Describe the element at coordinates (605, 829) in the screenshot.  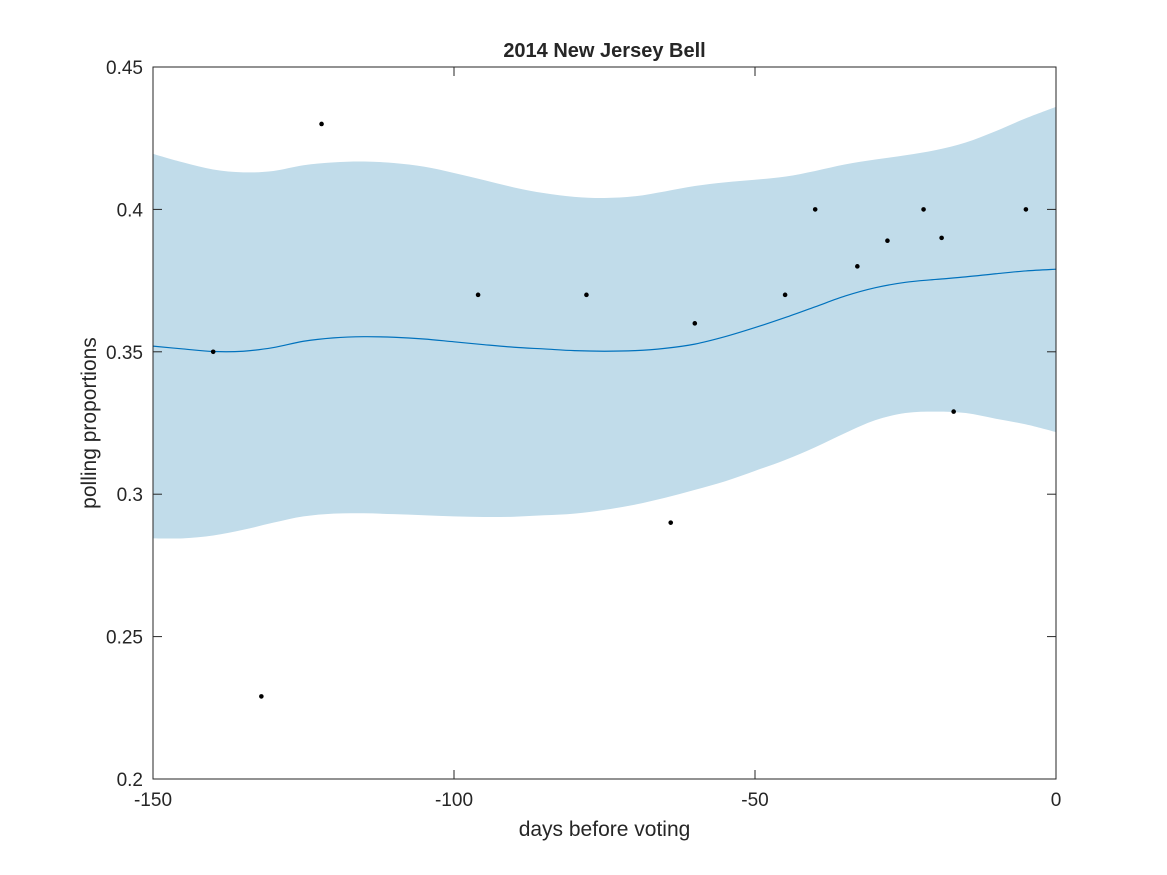
I see `x-axis-label: days before voting` at that location.